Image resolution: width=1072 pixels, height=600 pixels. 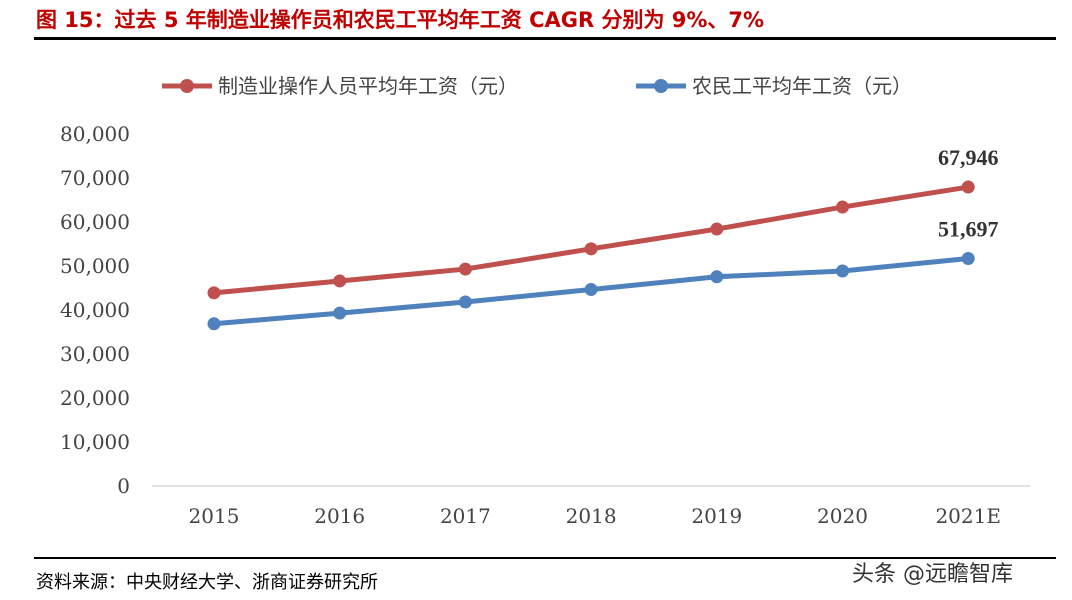 I want to click on y-tick-label: 10,000, so click(x=95, y=442).